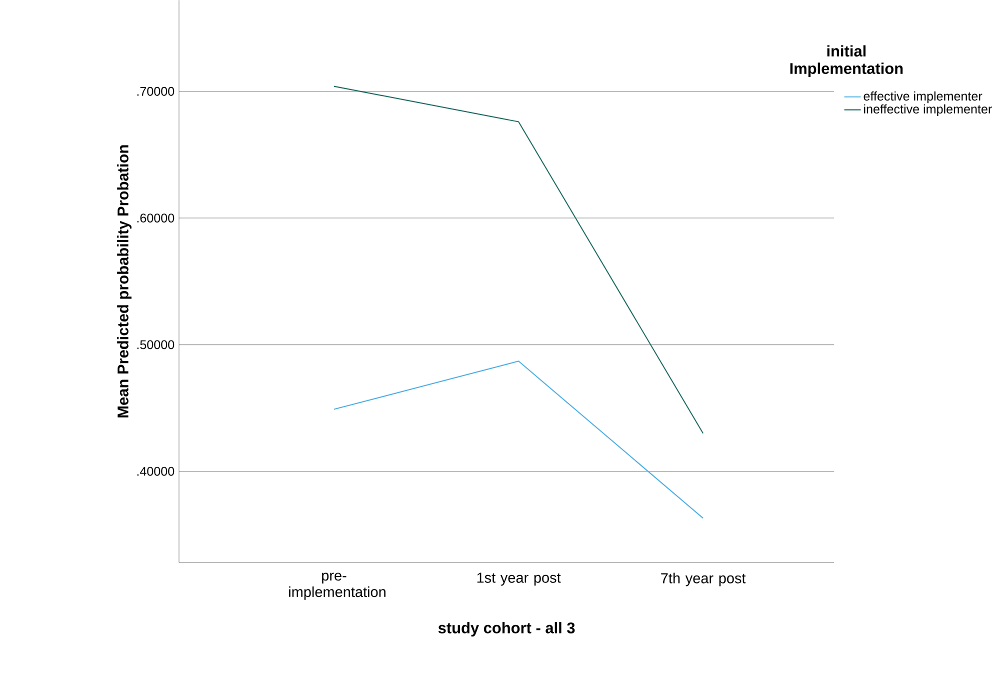 The width and height of the screenshot is (997, 689). I want to click on legend-label: ineffective implementer, so click(928, 110).